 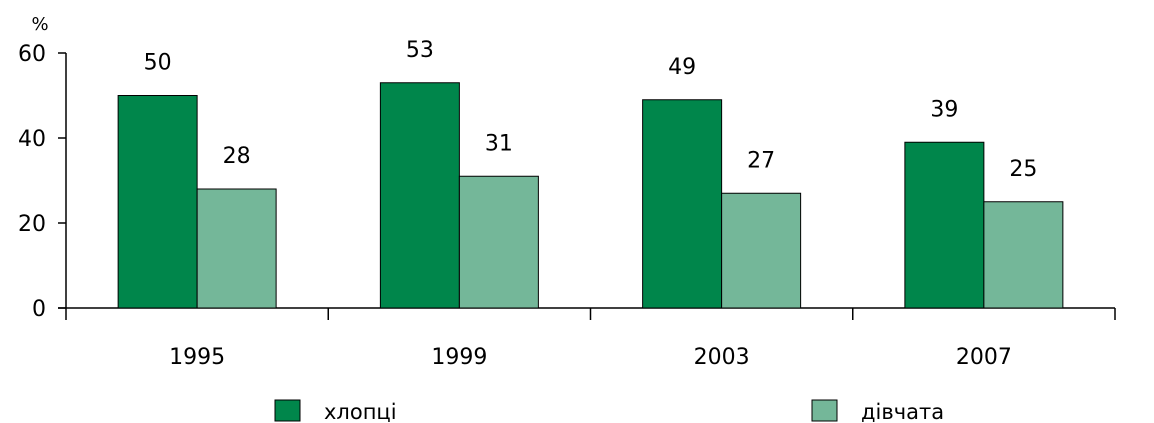 What do you see at coordinates (459, 357) in the screenshot?
I see `x-tick-label: 1999` at bounding box center [459, 357].